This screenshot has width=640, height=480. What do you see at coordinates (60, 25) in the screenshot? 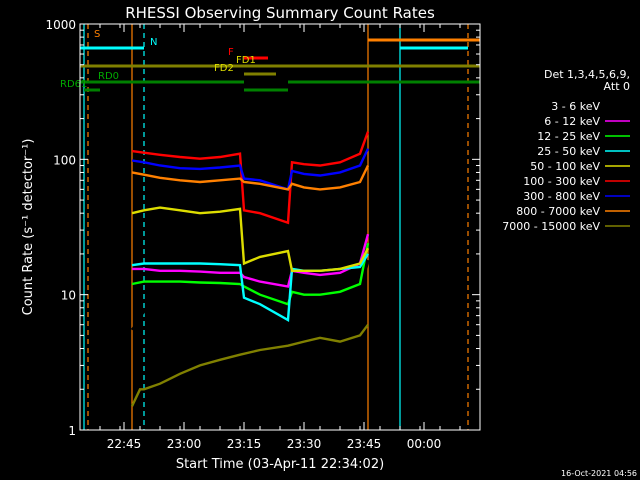
I see `y-tick-label: 1000` at bounding box center [60, 25].